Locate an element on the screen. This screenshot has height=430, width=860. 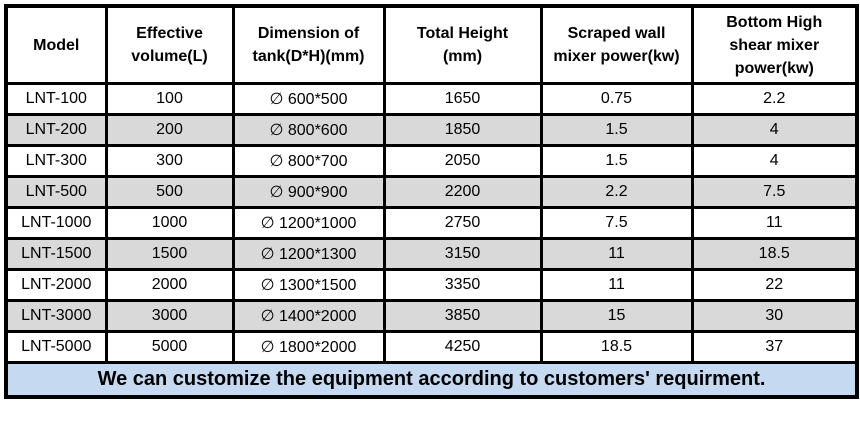
cell-scraped-power: 18.5 is located at coordinates (616, 347).